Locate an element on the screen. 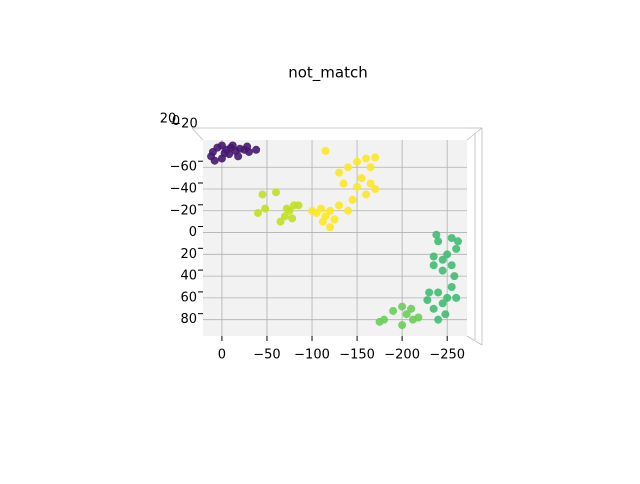 The width and height of the screenshot is (640, 484). x-tick-label: −50 is located at coordinates (266, 355).